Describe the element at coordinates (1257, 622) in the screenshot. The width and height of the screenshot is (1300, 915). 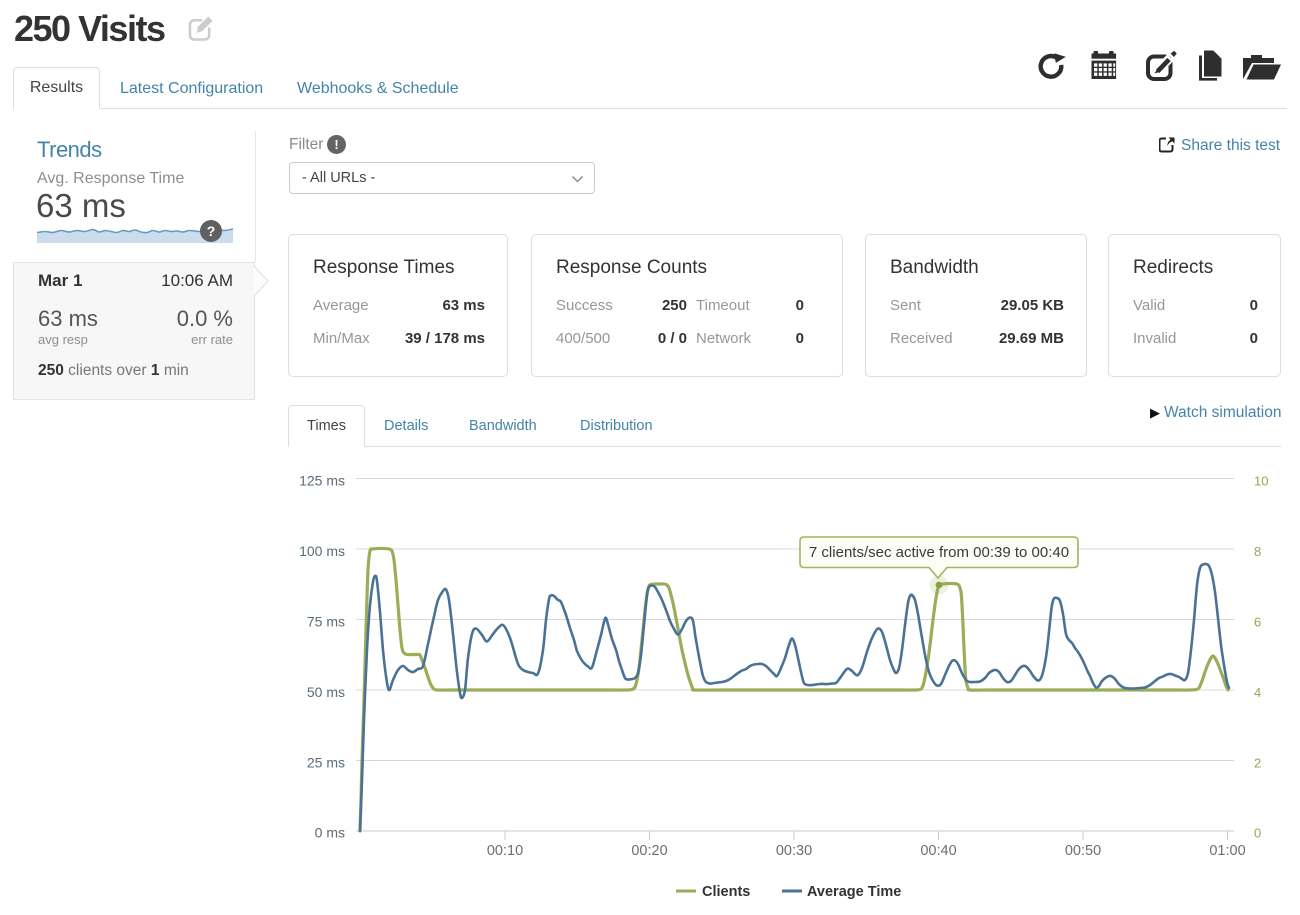
I see `svg-text: 6` at that location.